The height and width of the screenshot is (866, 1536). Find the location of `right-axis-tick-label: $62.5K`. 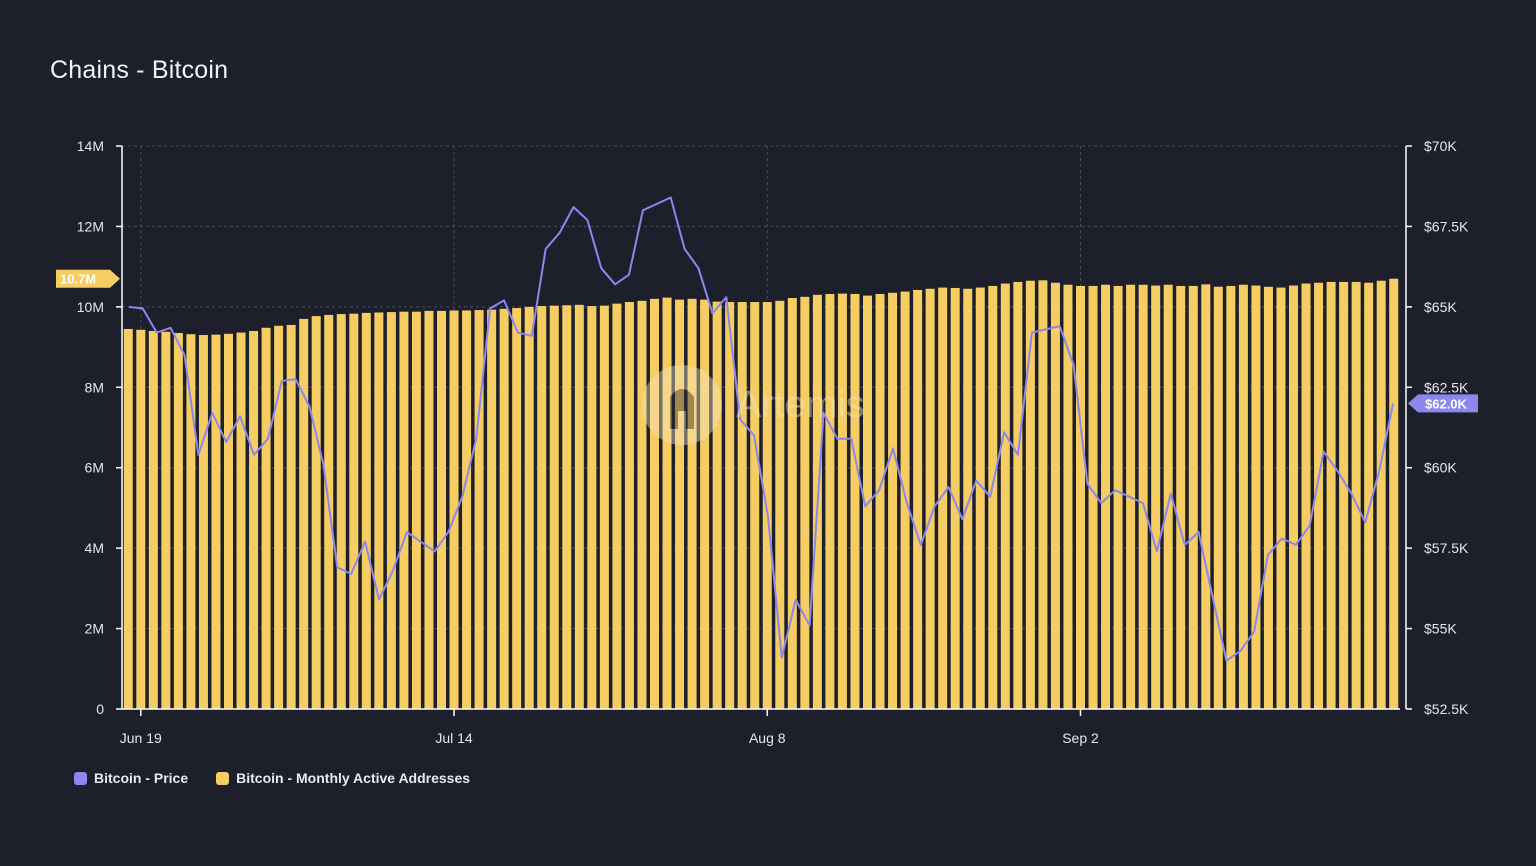

right-axis-tick-label: $62.5K is located at coordinates (1446, 387).